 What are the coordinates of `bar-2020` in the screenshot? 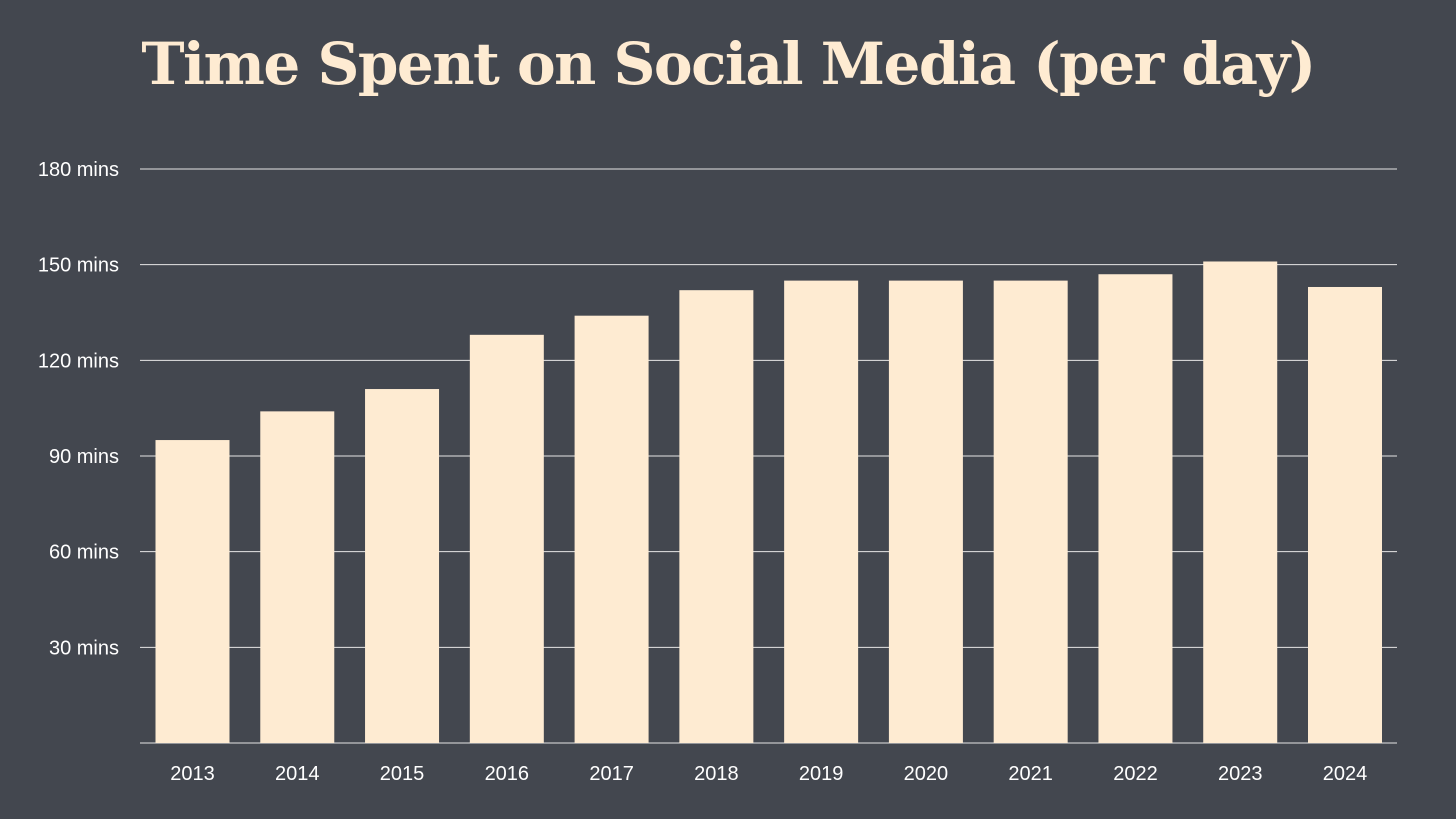 It's located at (925, 511).